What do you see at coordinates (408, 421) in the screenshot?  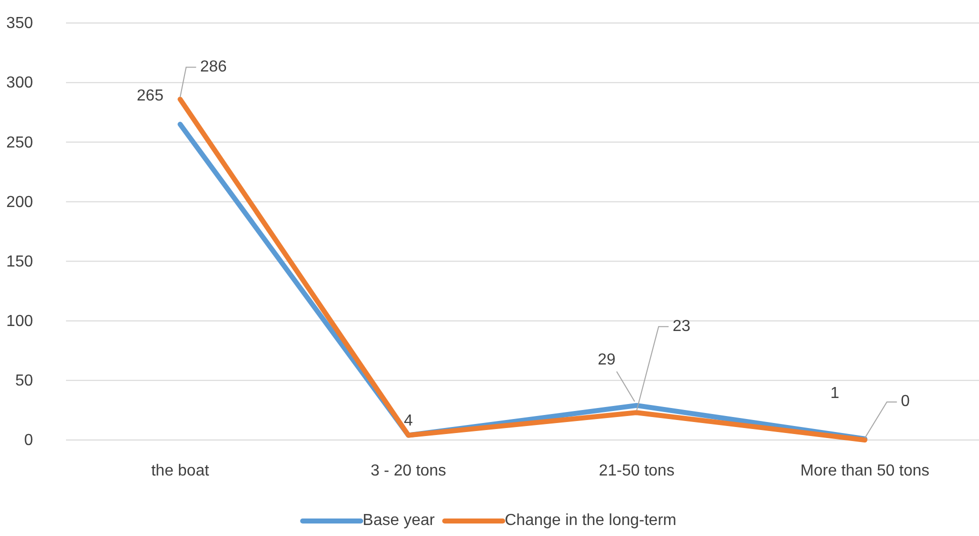 I see `data-label: 4` at bounding box center [408, 421].